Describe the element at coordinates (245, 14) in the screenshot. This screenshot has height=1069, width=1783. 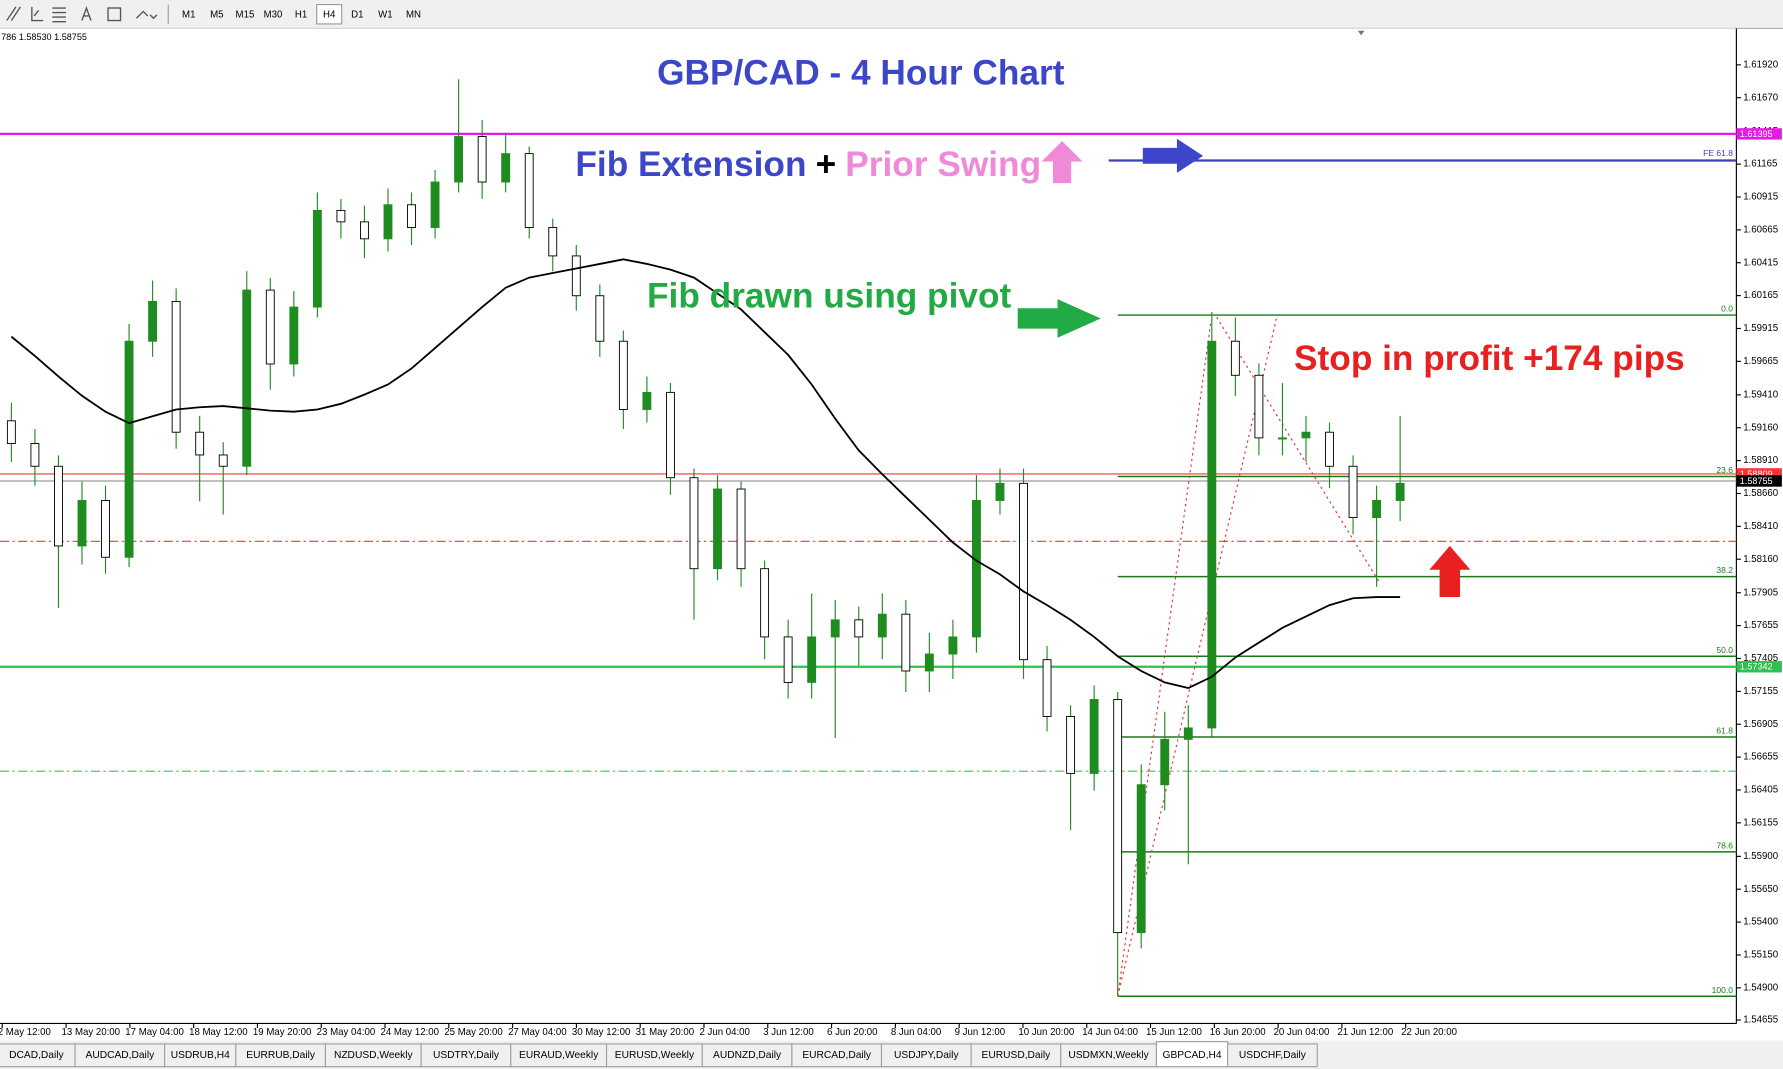
I see `timeframe-button: M15` at that location.